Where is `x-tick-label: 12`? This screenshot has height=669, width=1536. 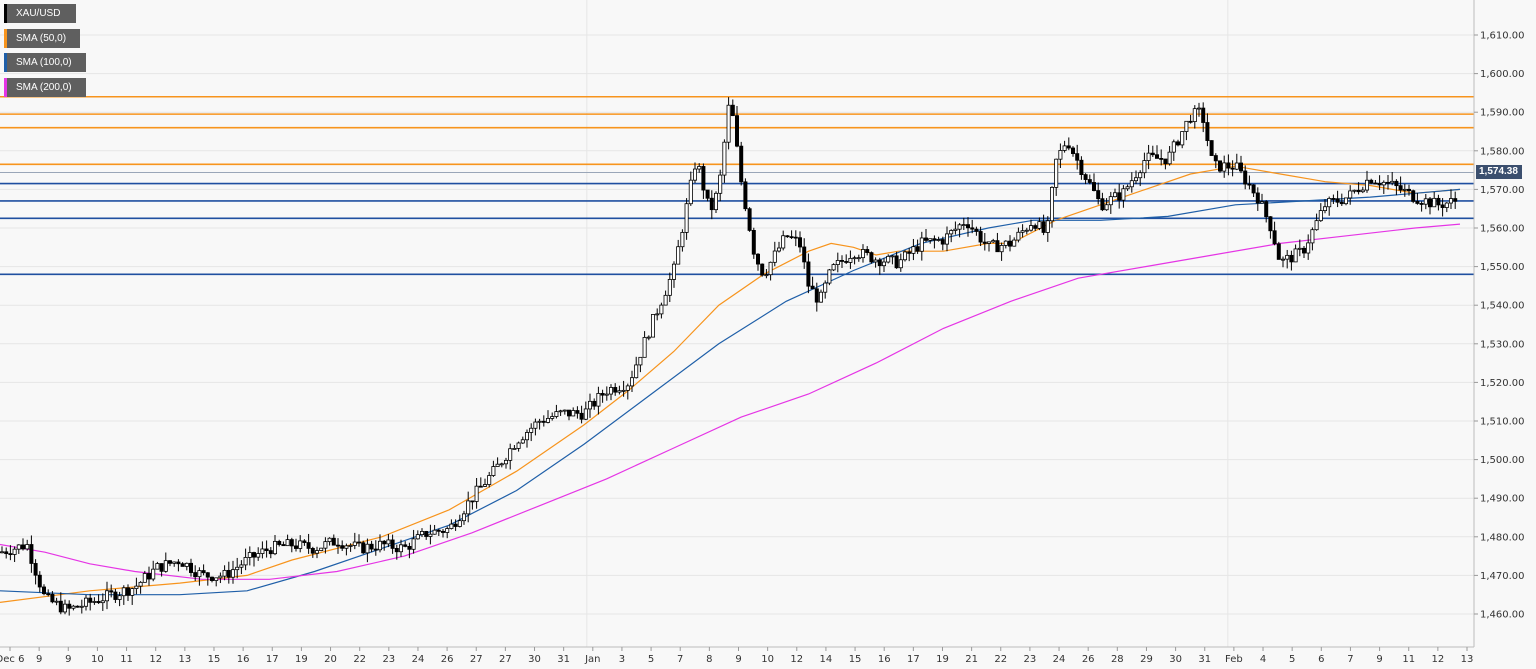 x-tick-label: 12 is located at coordinates (155, 659).